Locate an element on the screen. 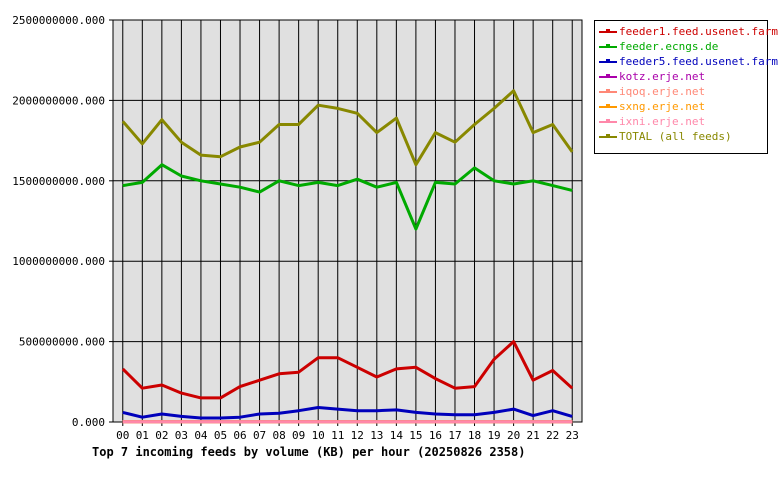  x-tick-label: 02 is located at coordinates (161, 435).